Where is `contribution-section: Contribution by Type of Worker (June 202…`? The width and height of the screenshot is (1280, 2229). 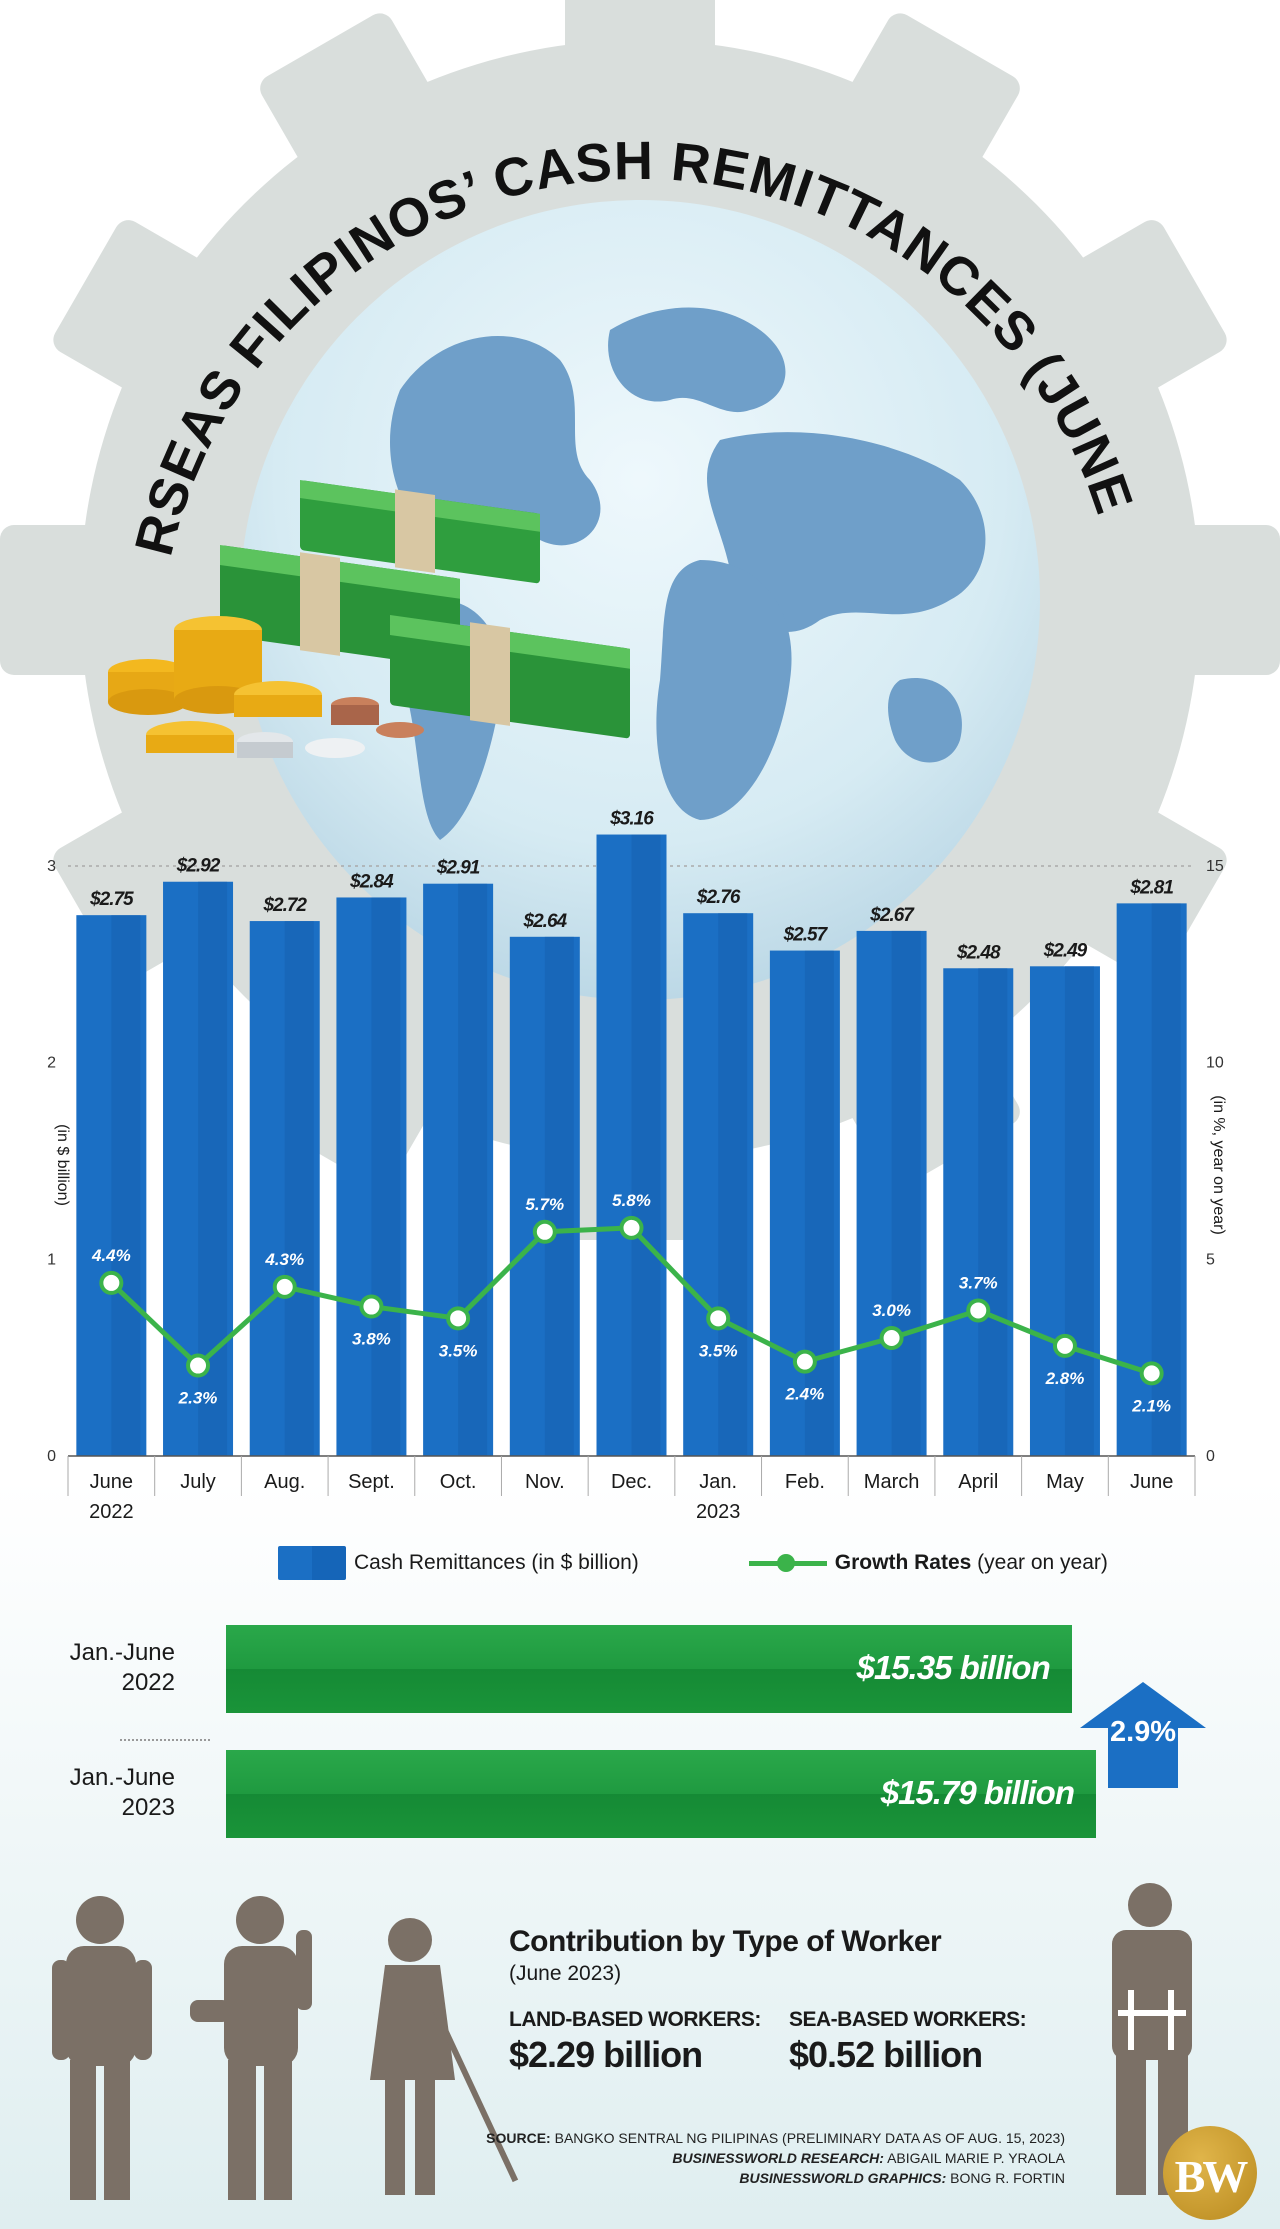 contribution-section: Contribution by Type of Worker (June 202… is located at coordinates (789, 2000).